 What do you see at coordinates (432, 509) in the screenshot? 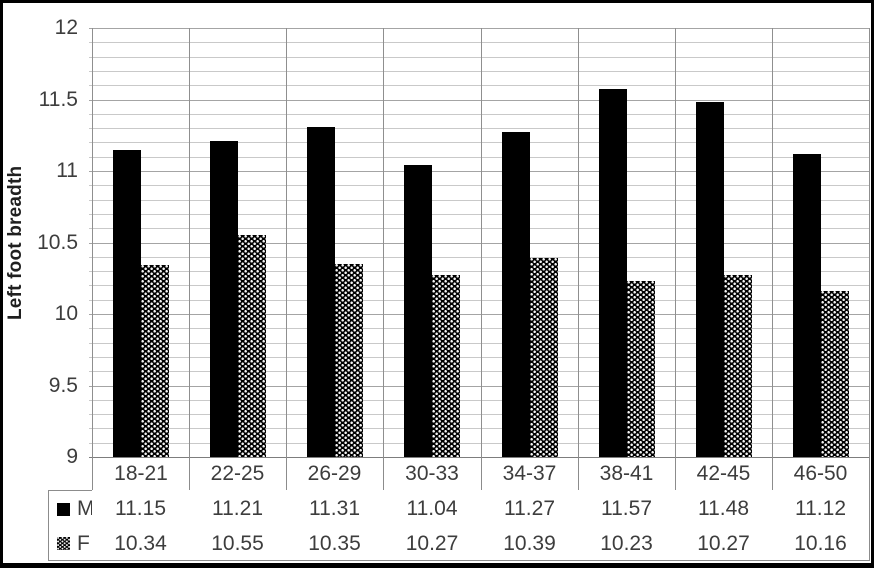
I see `table-cell-M-30-33: 11.04` at bounding box center [432, 509].